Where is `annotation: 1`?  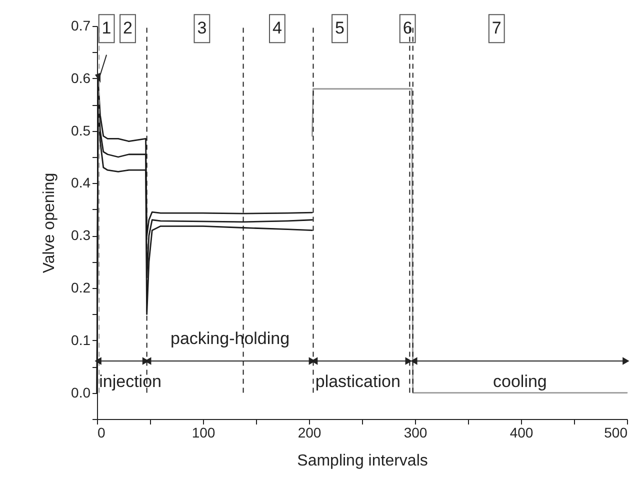
annotation: 1 is located at coordinates (107, 28).